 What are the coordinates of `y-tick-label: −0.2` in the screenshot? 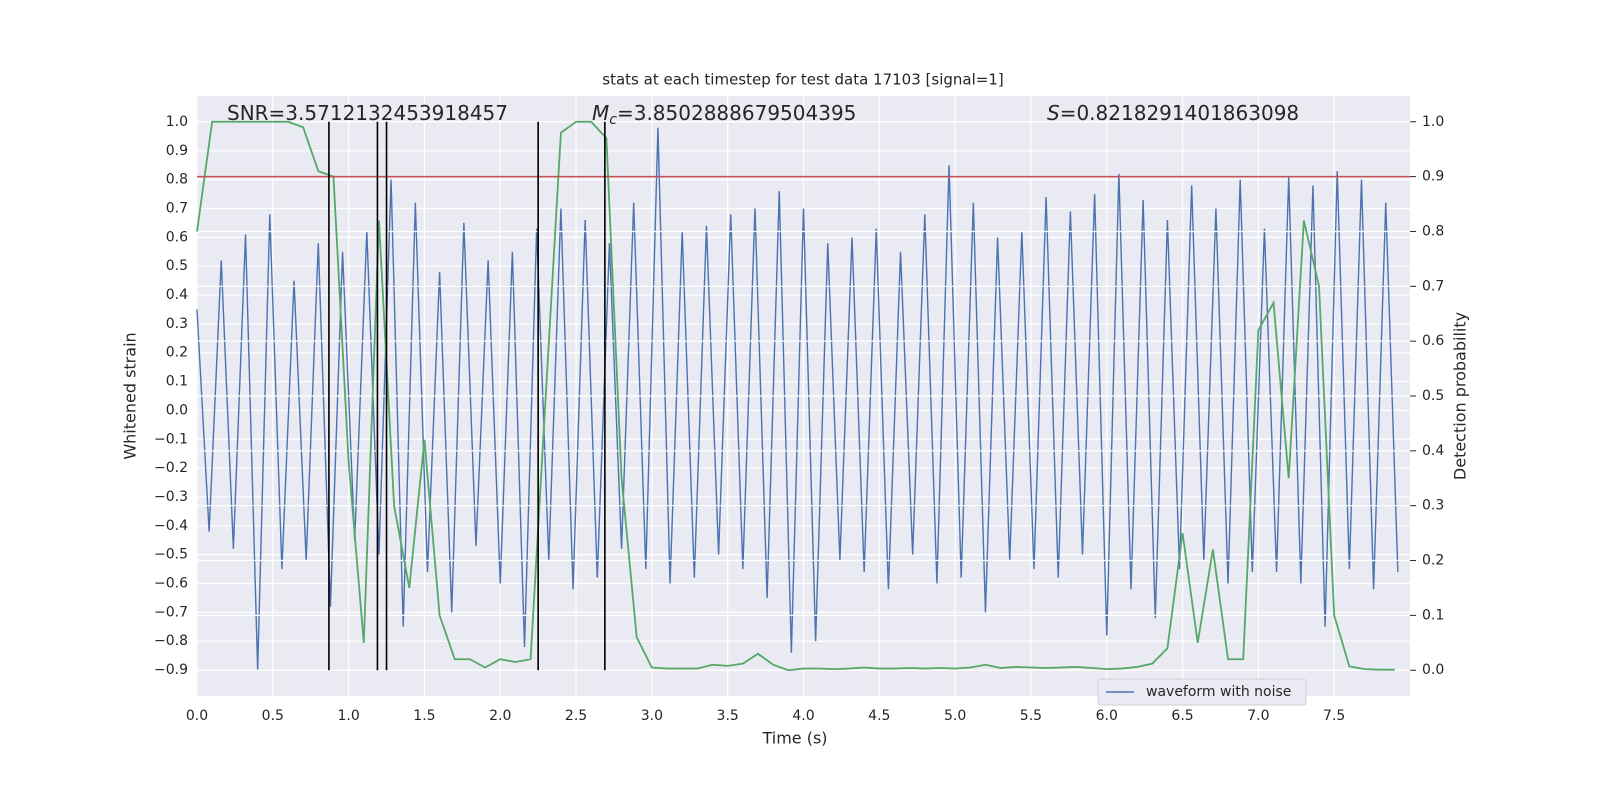 It's located at (171, 468).